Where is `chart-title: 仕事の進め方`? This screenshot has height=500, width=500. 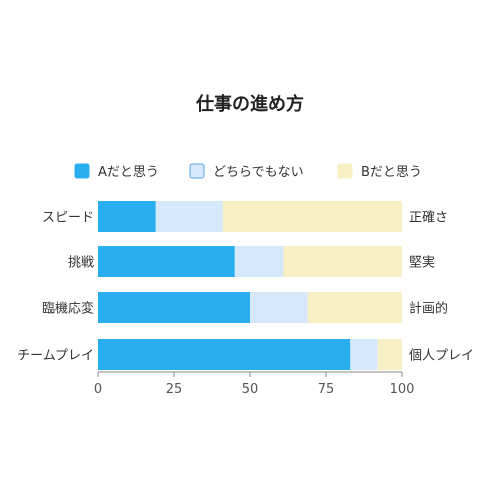
chart-title: 仕事の進め方 is located at coordinates (249, 104).